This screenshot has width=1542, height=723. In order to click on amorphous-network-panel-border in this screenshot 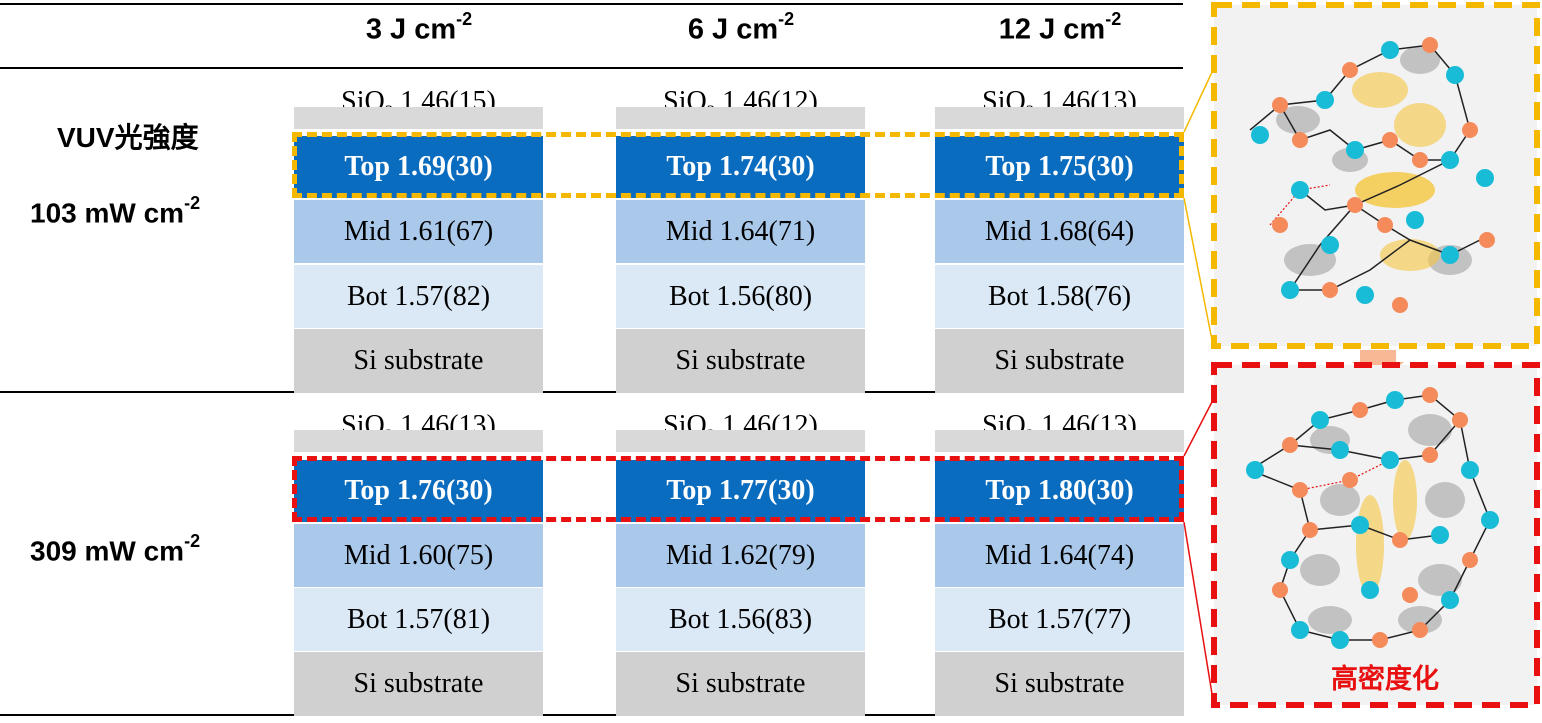, I will do `click(1375, 175)`.